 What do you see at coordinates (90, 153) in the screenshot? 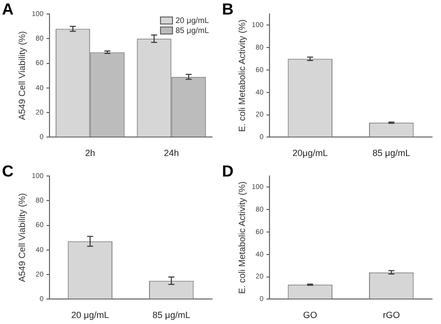
I see `x-tick-label: 2h` at bounding box center [90, 153].